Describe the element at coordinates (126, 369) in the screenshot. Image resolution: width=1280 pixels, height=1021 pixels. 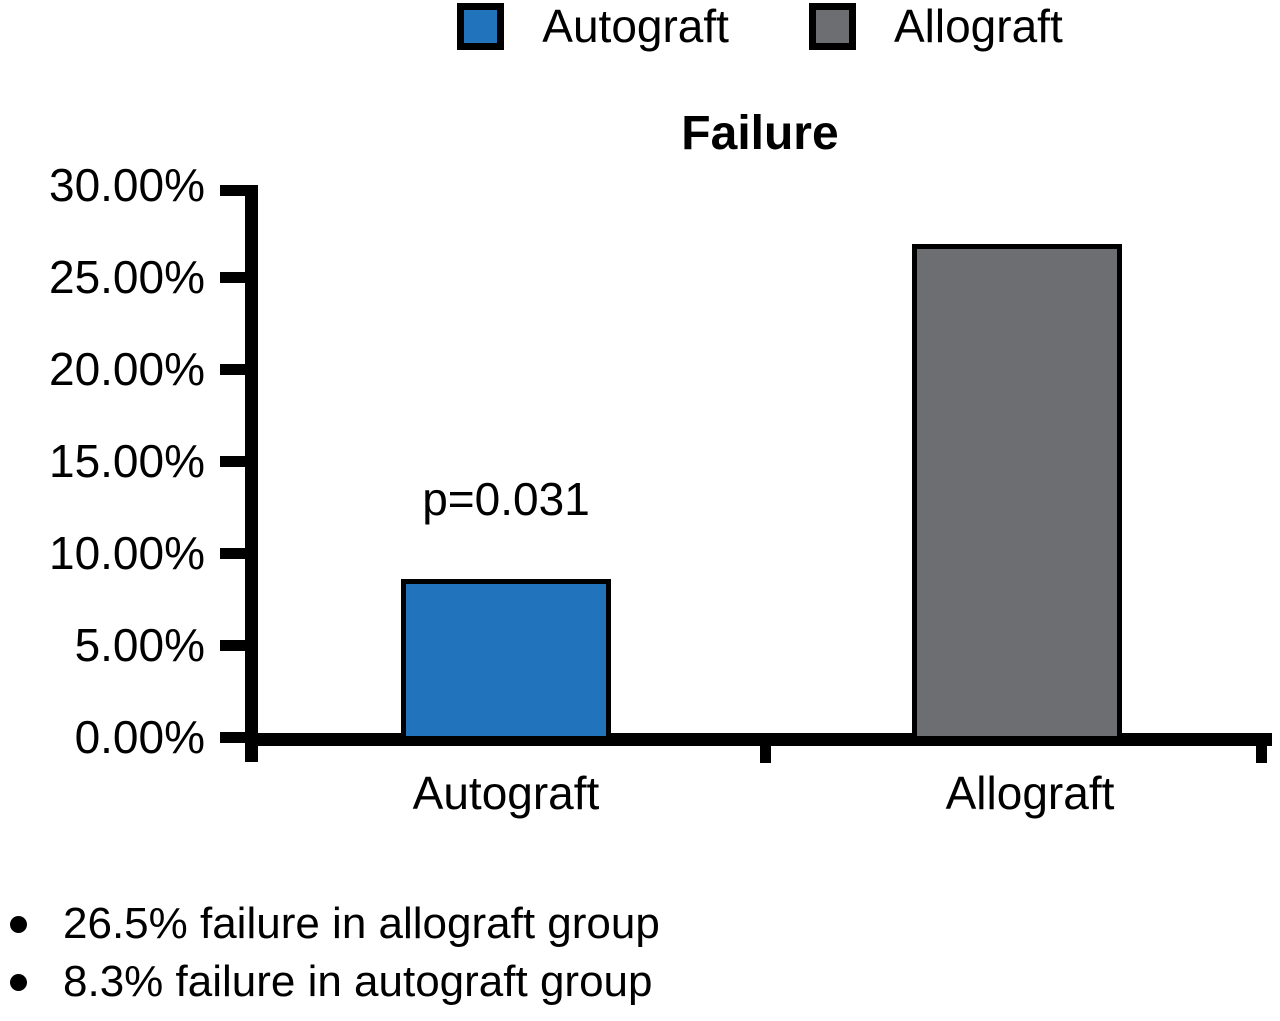
I see `y-axis-tick-label: 20.00%` at that location.